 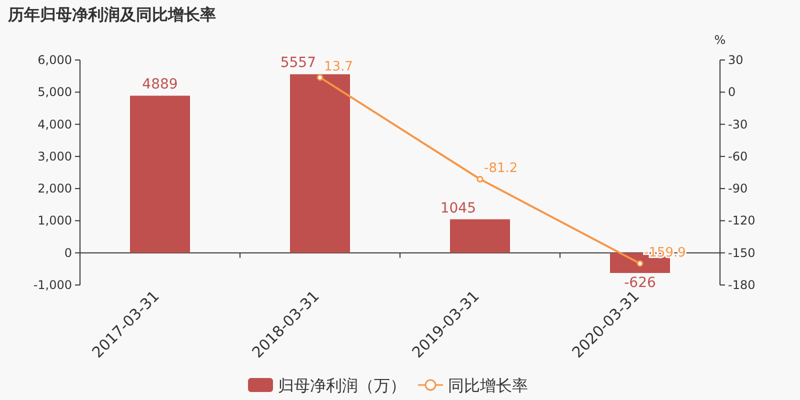 I want to click on data-label: -626, so click(x=640, y=282).